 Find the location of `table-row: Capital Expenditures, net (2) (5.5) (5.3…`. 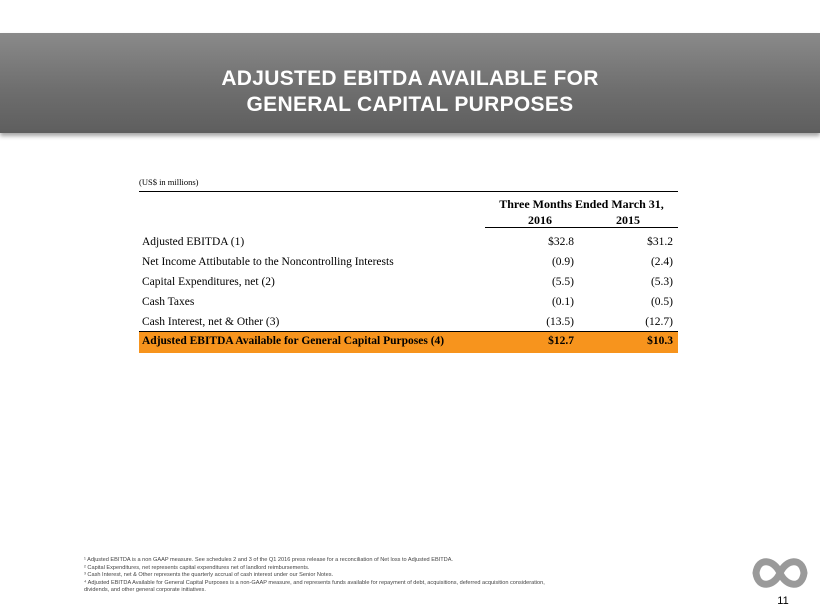

table-row: Capital Expenditures, net (2) (5.5) (5.3… is located at coordinates (408, 283).